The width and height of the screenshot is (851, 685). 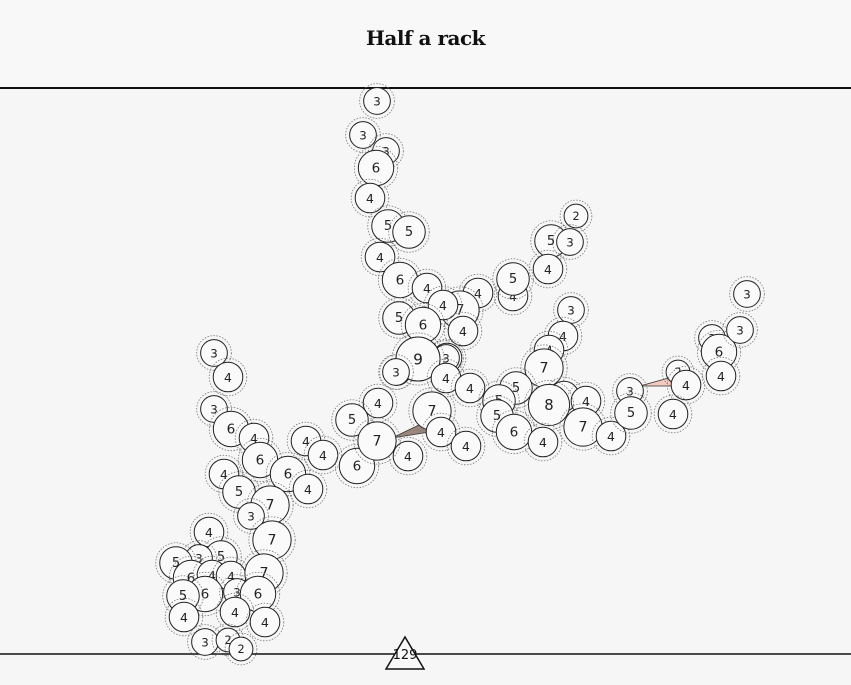 I want to click on page-title: Half a rack, so click(x=425, y=38).